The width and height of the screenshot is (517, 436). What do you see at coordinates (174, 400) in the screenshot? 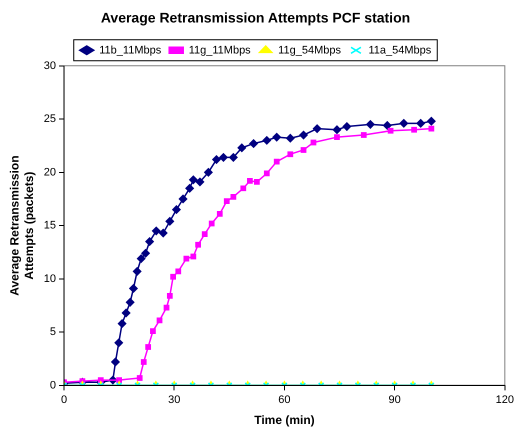
I see `x-tick-label: 30` at bounding box center [174, 400].